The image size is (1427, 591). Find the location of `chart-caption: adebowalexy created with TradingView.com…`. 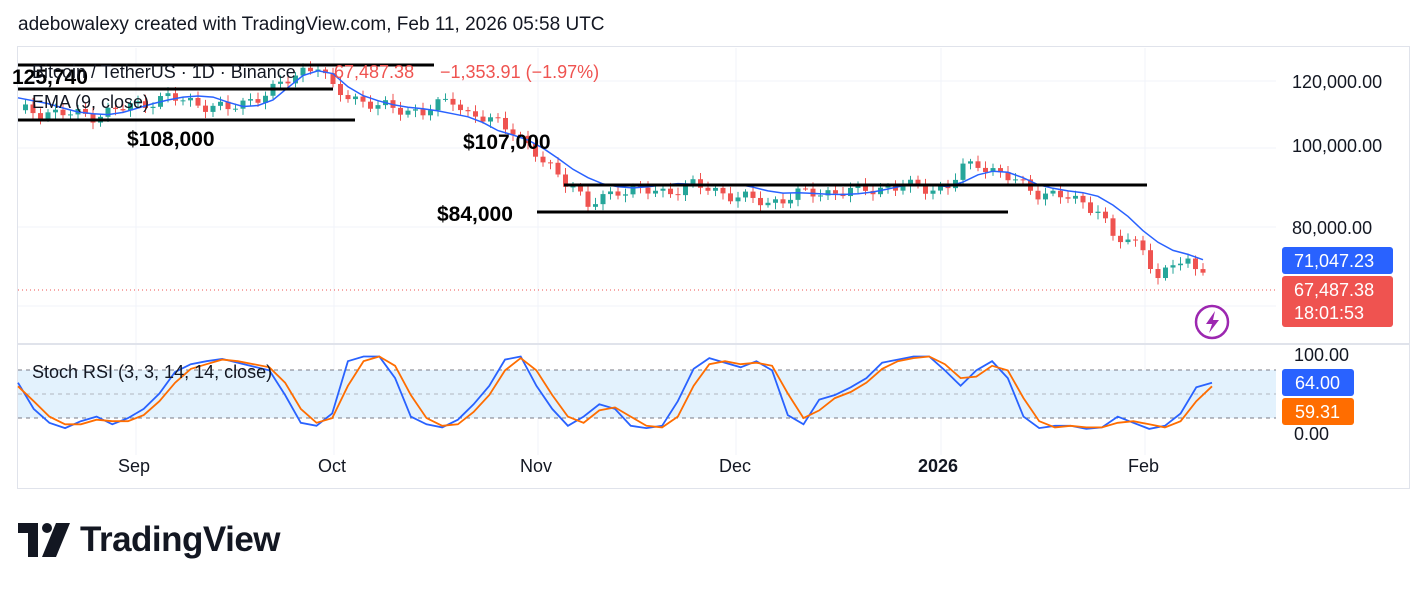

chart-caption: adebowalexy created with TradingView.com… is located at coordinates (311, 24).